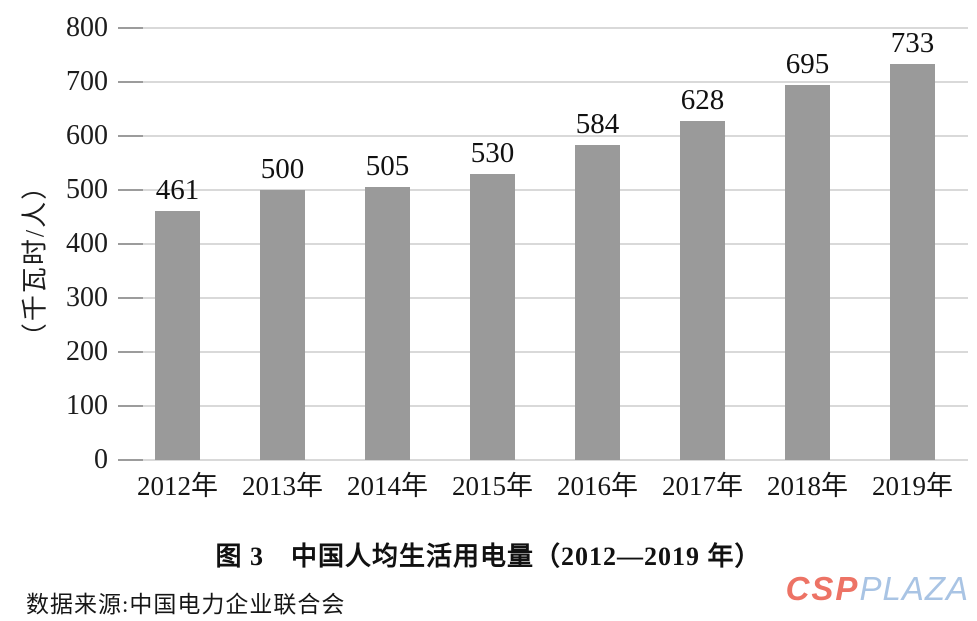 The width and height of the screenshot is (977, 621). What do you see at coordinates (597, 486) in the screenshot?
I see `x-axis-tick-label: 2016年` at bounding box center [597, 486].